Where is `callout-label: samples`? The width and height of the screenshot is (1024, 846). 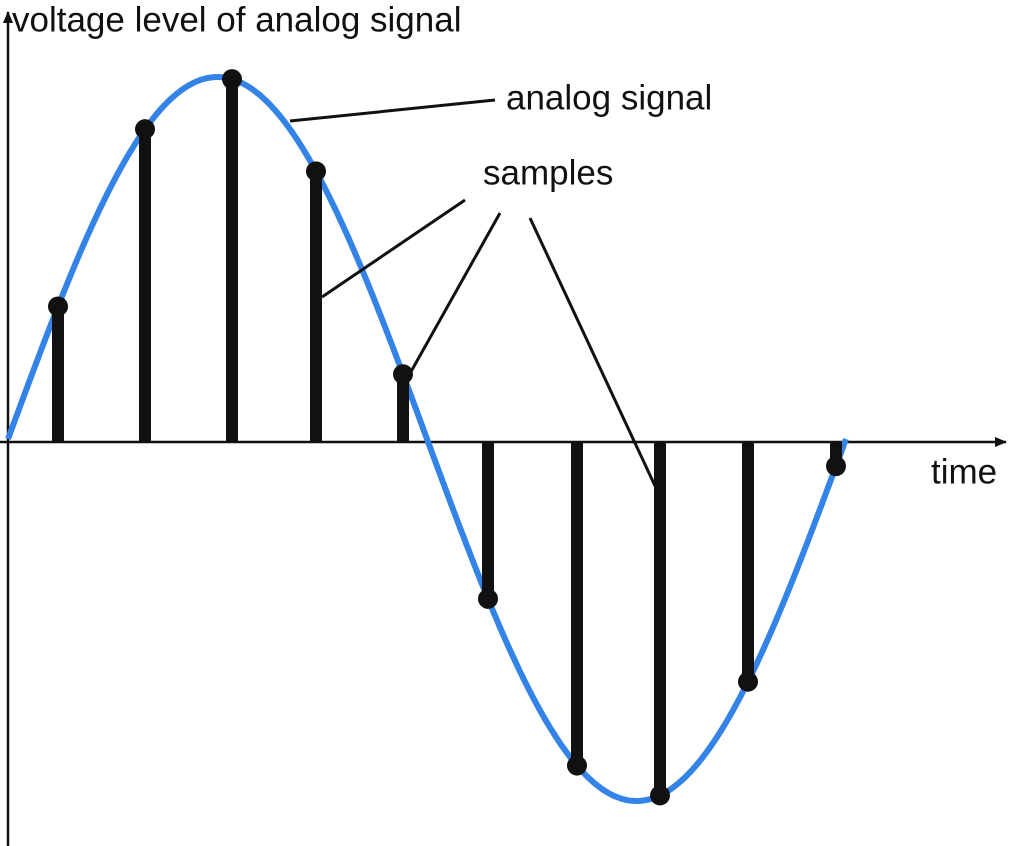
callout-label: samples is located at coordinates (548, 172).